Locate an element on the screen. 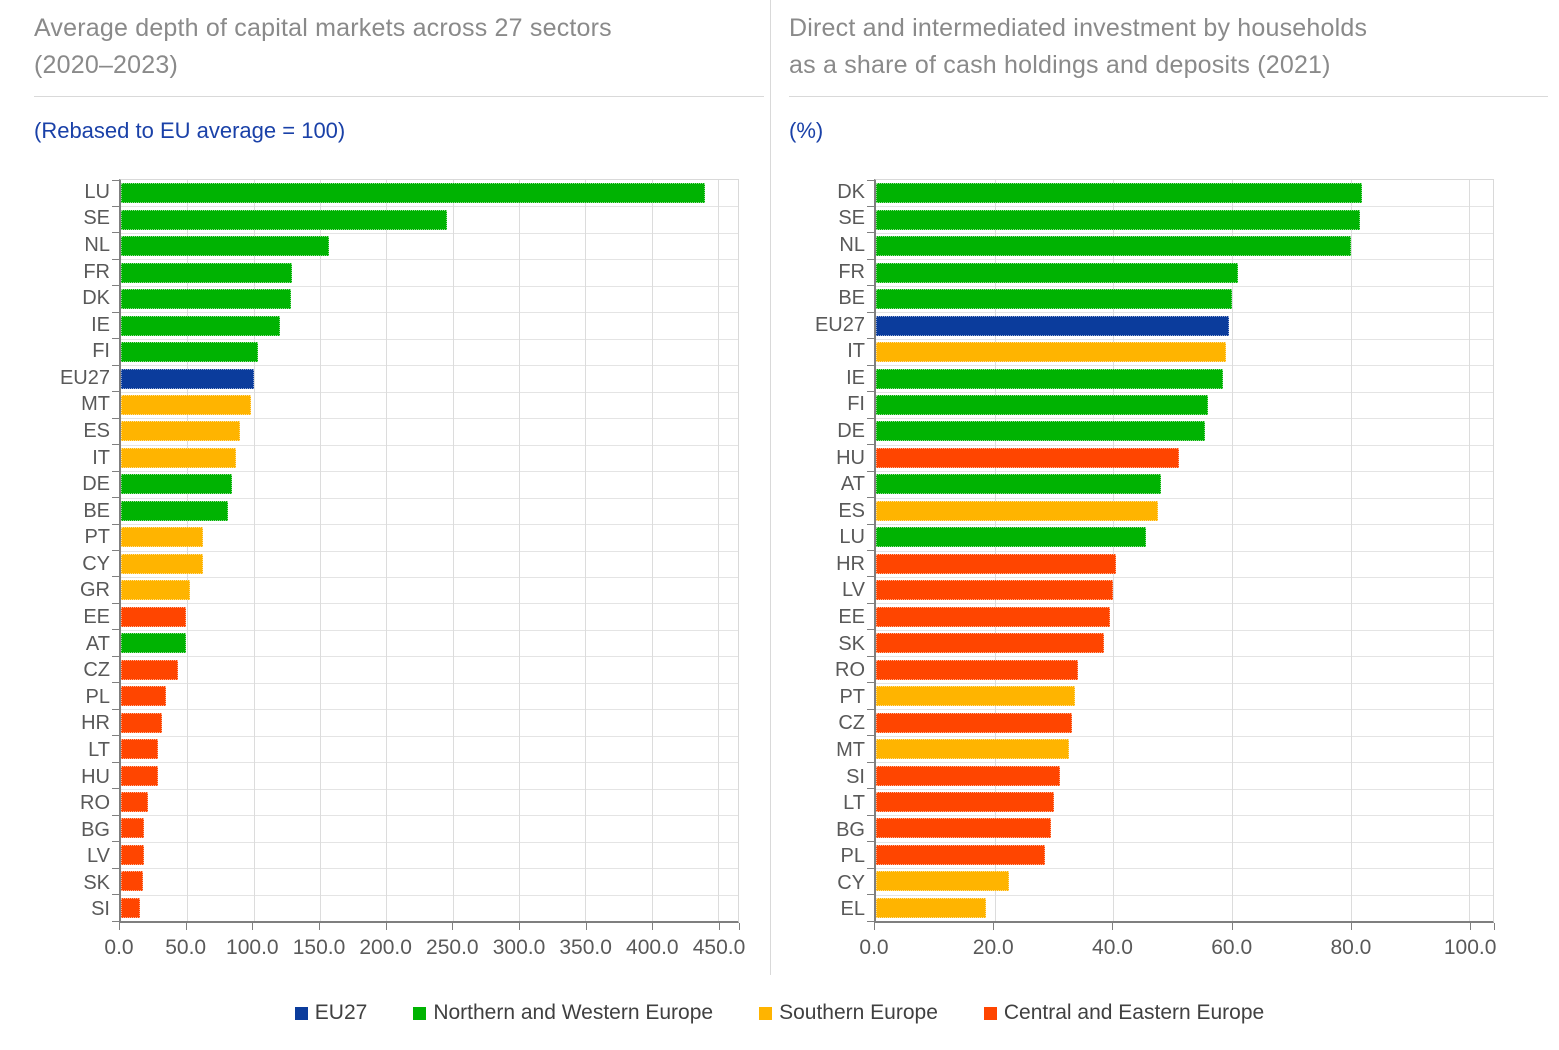  chart-subtitle-right: (%) is located at coordinates (806, 130).